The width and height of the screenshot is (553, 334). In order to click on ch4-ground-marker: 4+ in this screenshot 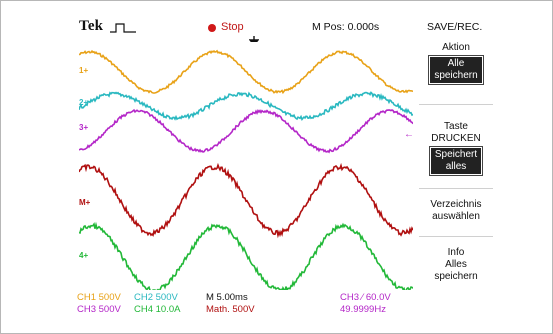, I will do `click(83, 256)`.